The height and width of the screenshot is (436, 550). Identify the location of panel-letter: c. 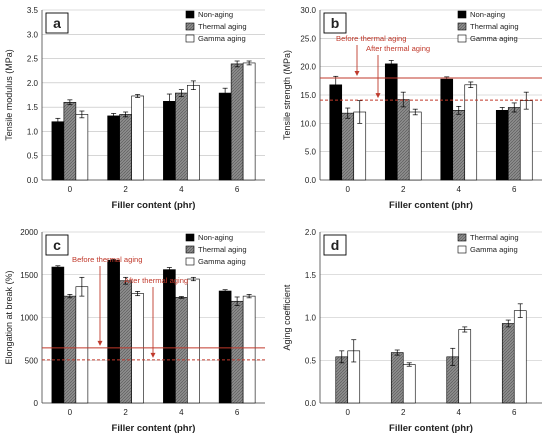
(57, 245).